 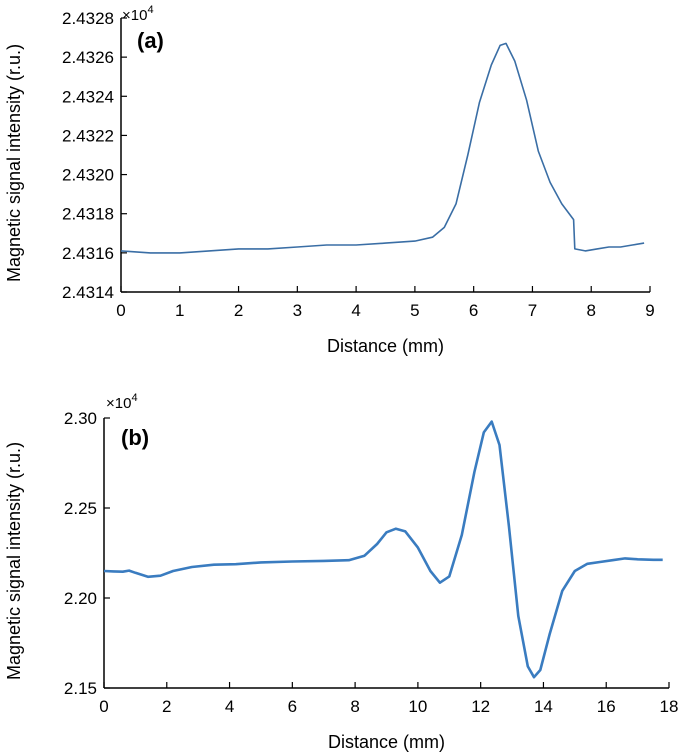 I want to click on panel-label: (a), so click(x=150, y=40).